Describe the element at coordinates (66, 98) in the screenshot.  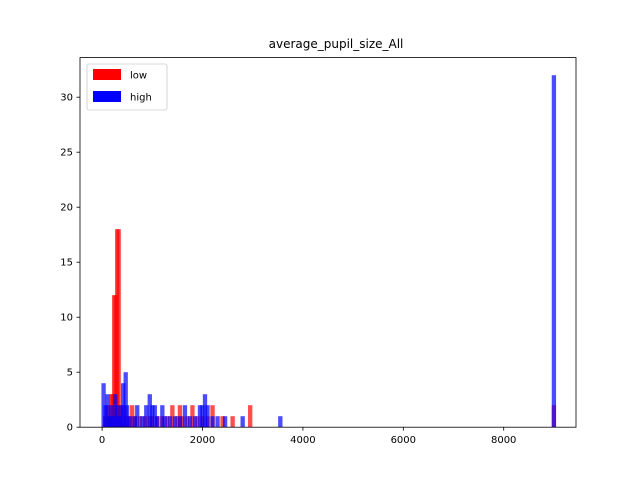
I see `y-tick-label-30: 30` at that location.